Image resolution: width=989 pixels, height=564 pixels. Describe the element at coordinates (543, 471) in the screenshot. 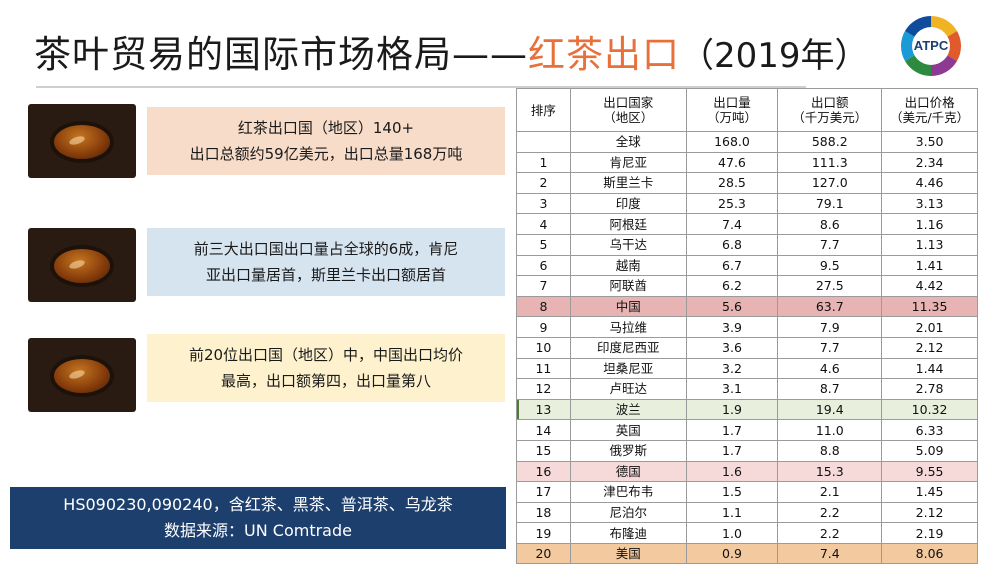

I see `cell-rank: 16` at that location.